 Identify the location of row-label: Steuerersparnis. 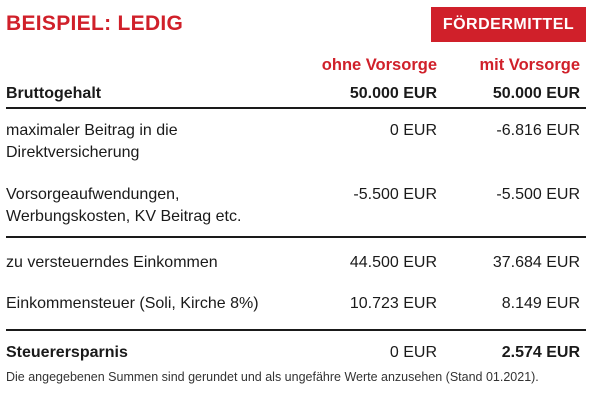
(67, 352).